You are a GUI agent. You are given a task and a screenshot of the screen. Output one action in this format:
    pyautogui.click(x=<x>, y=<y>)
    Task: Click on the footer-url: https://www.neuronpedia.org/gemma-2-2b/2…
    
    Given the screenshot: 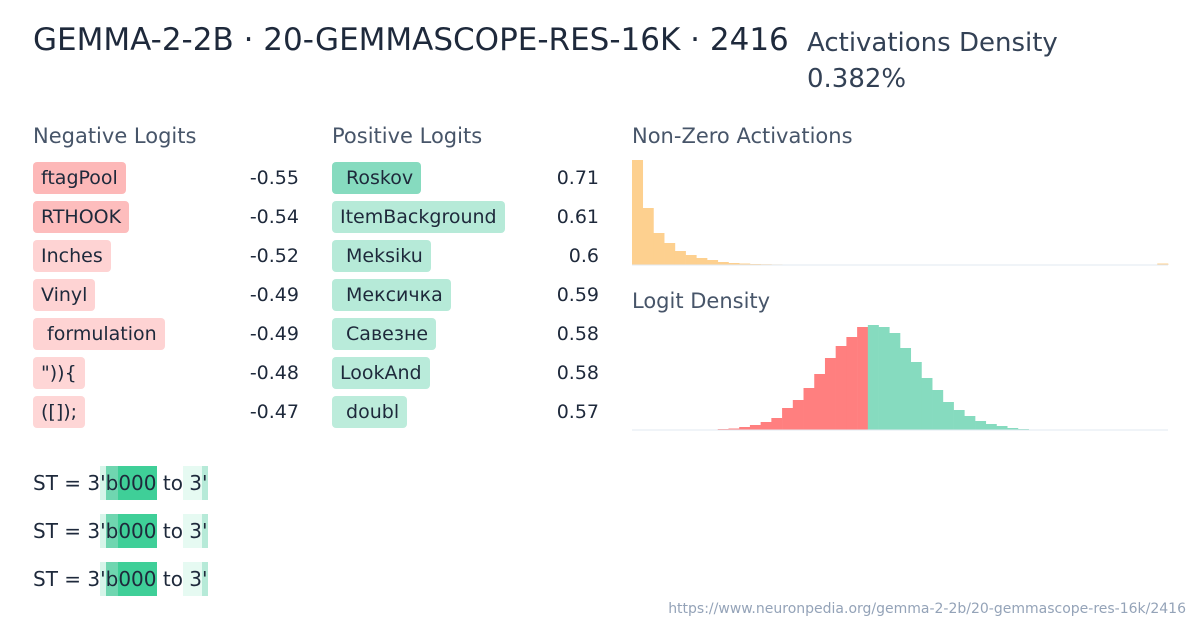 What is the action you would take?
    pyautogui.click(x=927, y=609)
    